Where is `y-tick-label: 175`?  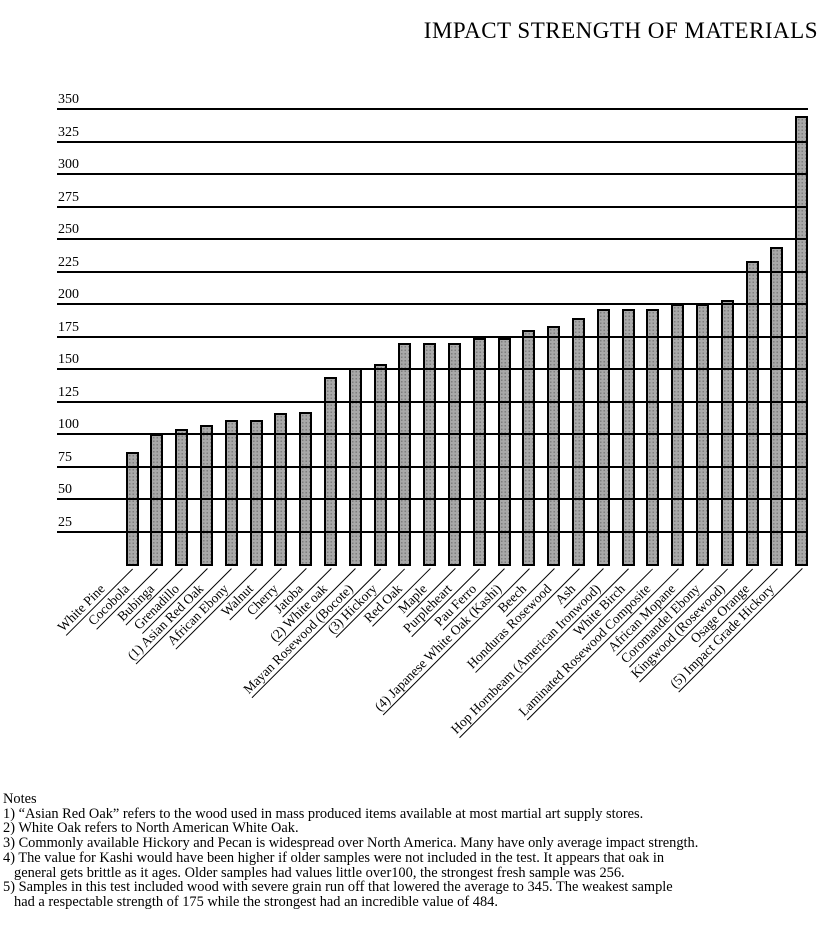
y-tick-label: 175 is located at coordinates (68, 327).